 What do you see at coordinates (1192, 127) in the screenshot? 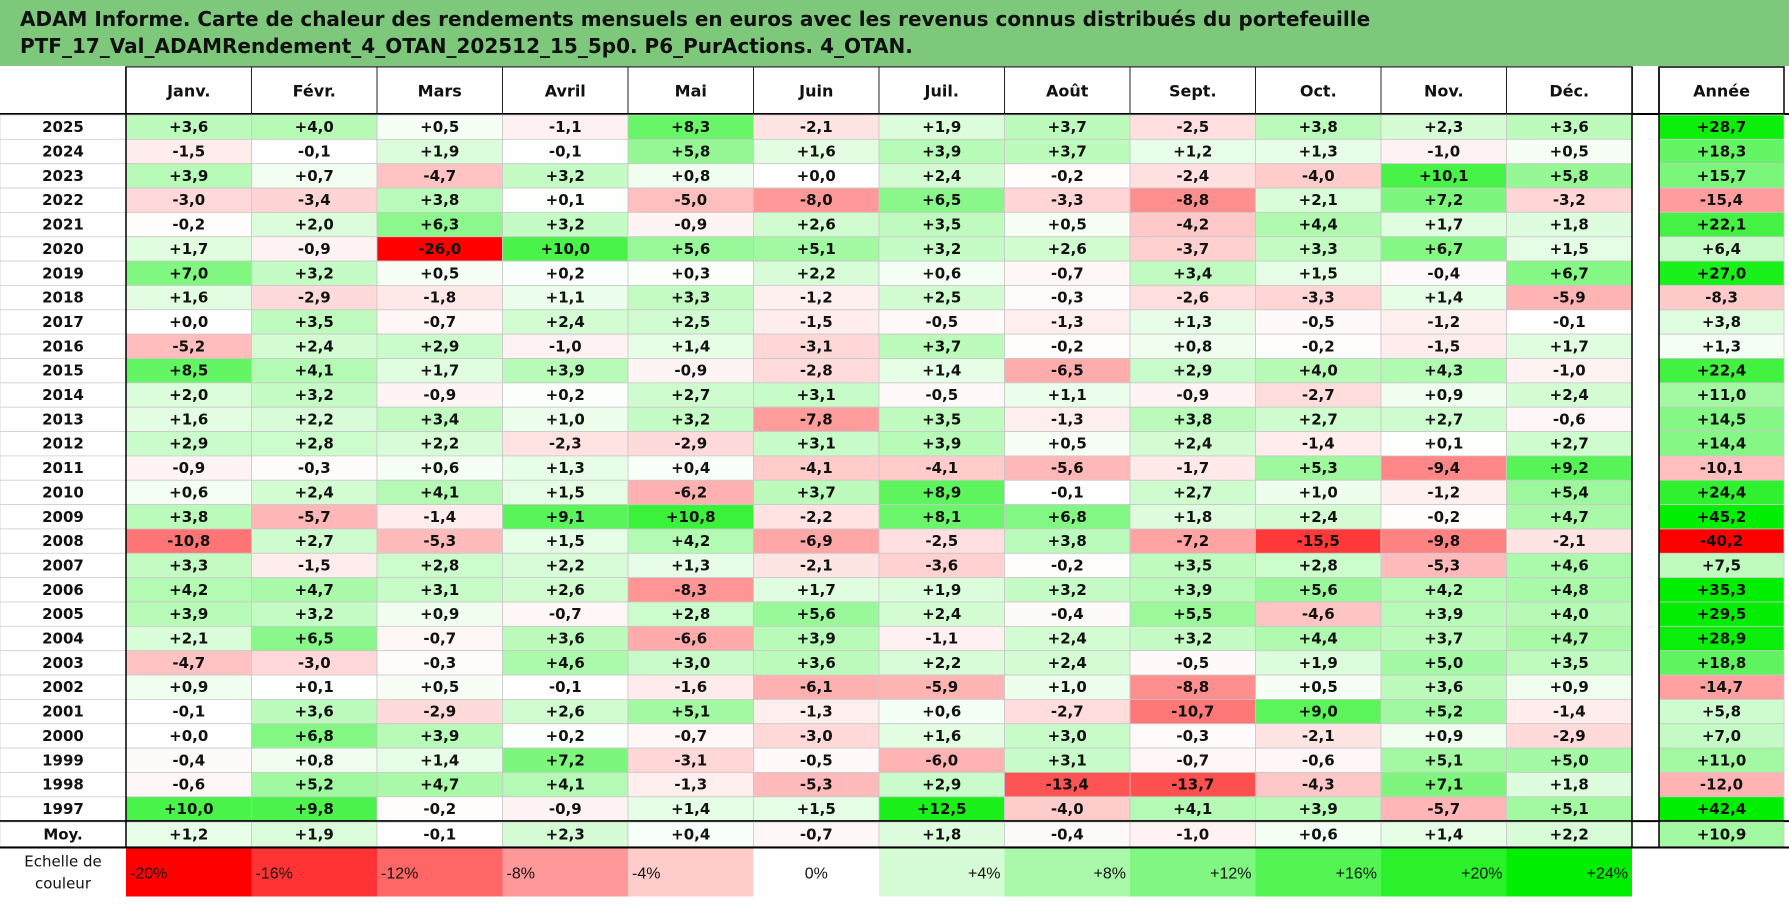
I see `heatmap-row-value: -2,5` at bounding box center [1192, 127].